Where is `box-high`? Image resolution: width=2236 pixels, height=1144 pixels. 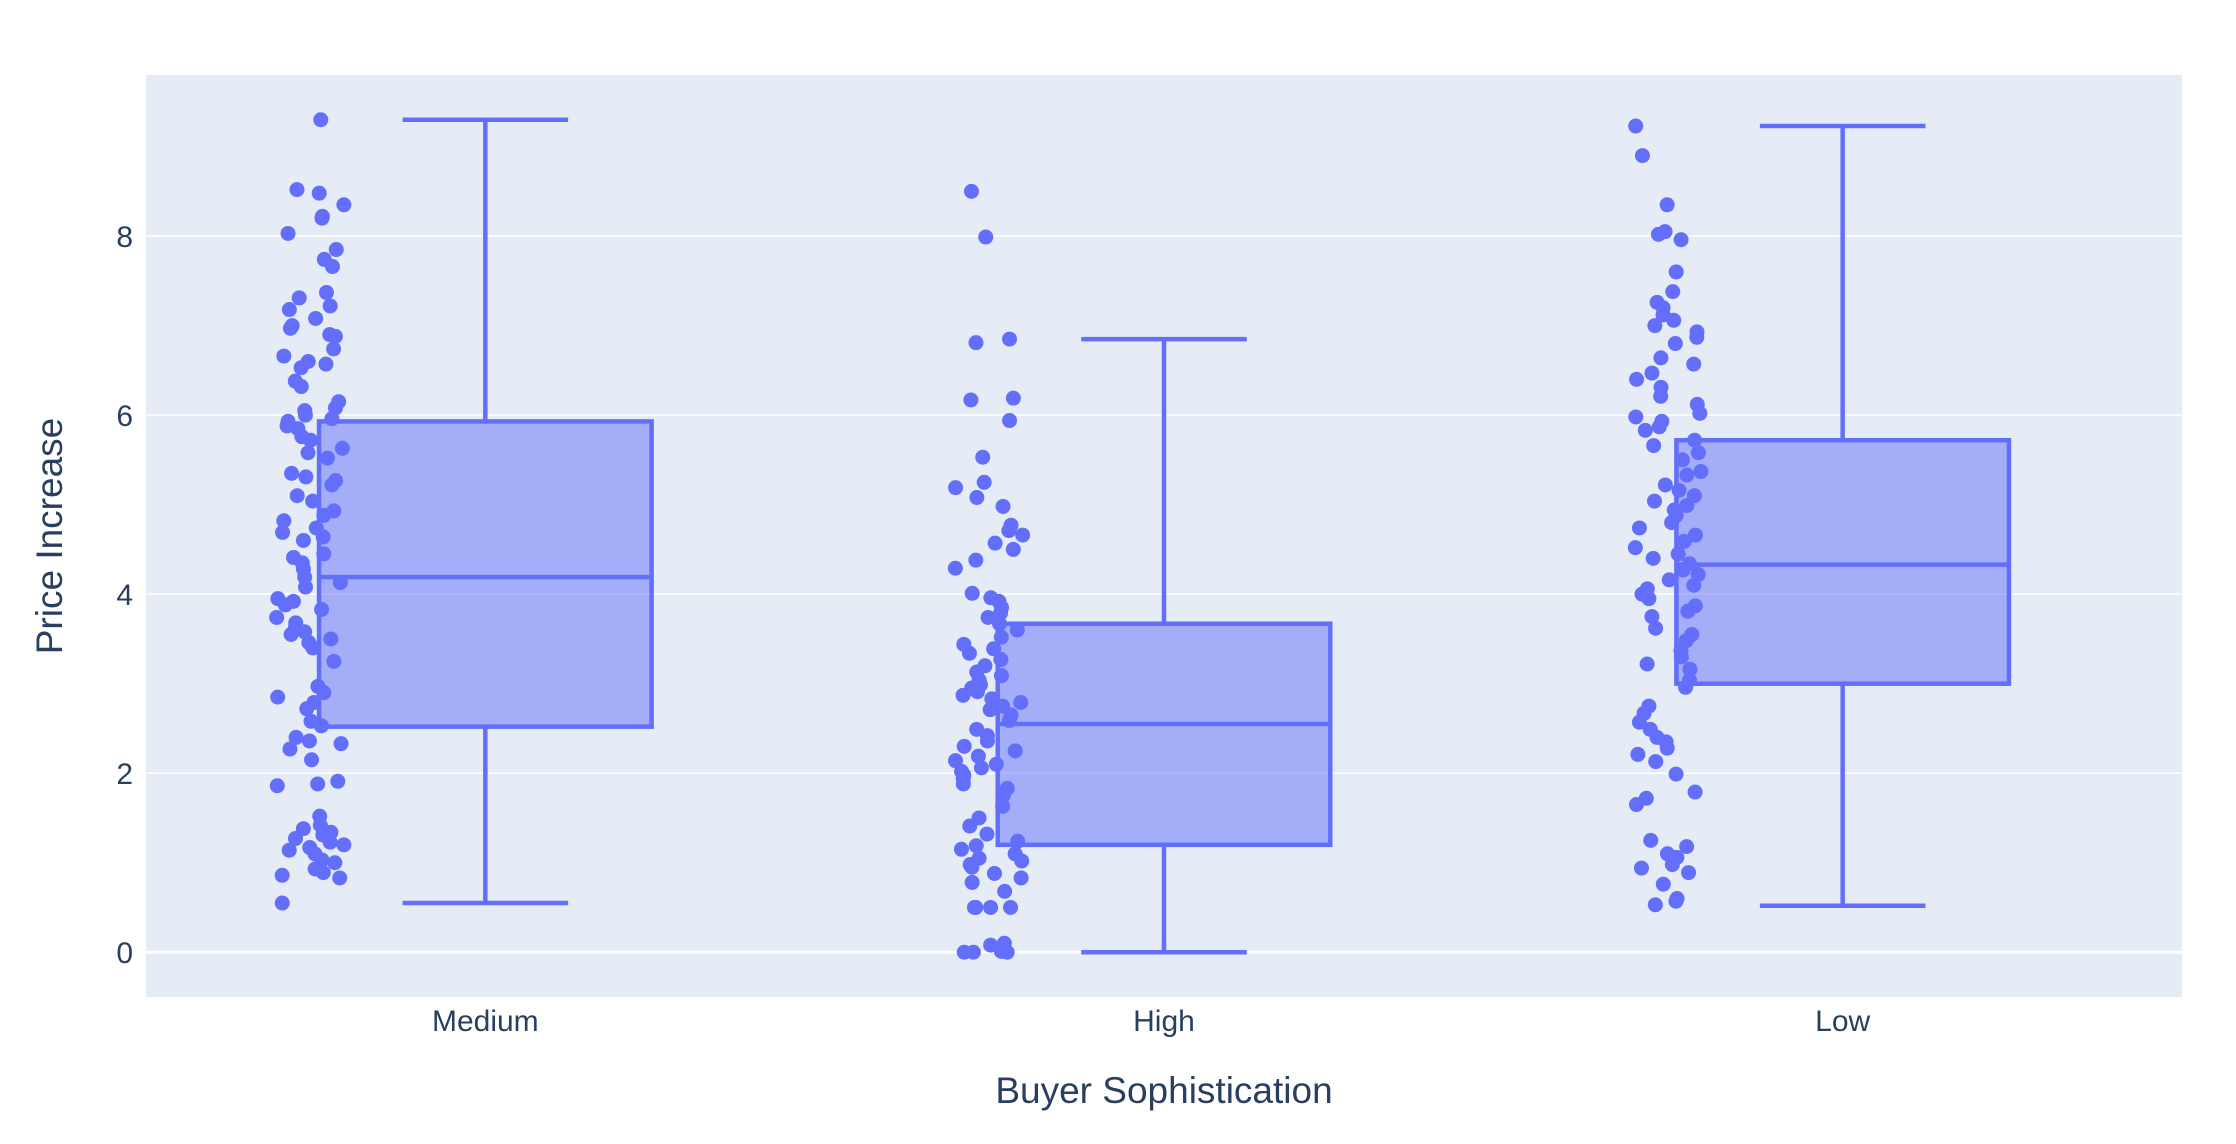
box-high is located at coordinates (1164, 645).